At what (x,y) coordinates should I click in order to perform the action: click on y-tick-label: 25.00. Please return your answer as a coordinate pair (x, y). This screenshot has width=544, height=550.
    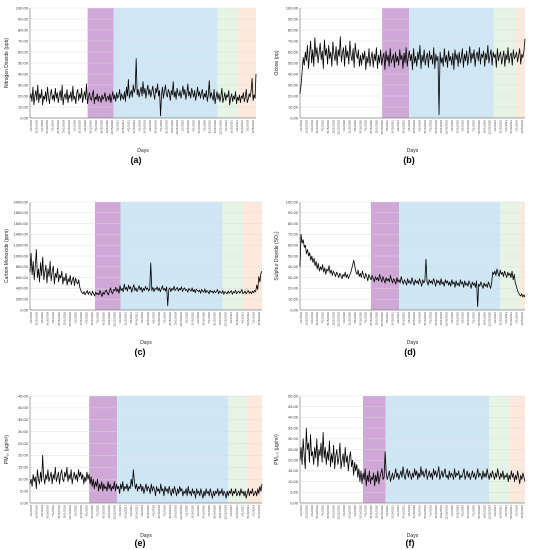
    Looking at the image, I should click on (23, 443).